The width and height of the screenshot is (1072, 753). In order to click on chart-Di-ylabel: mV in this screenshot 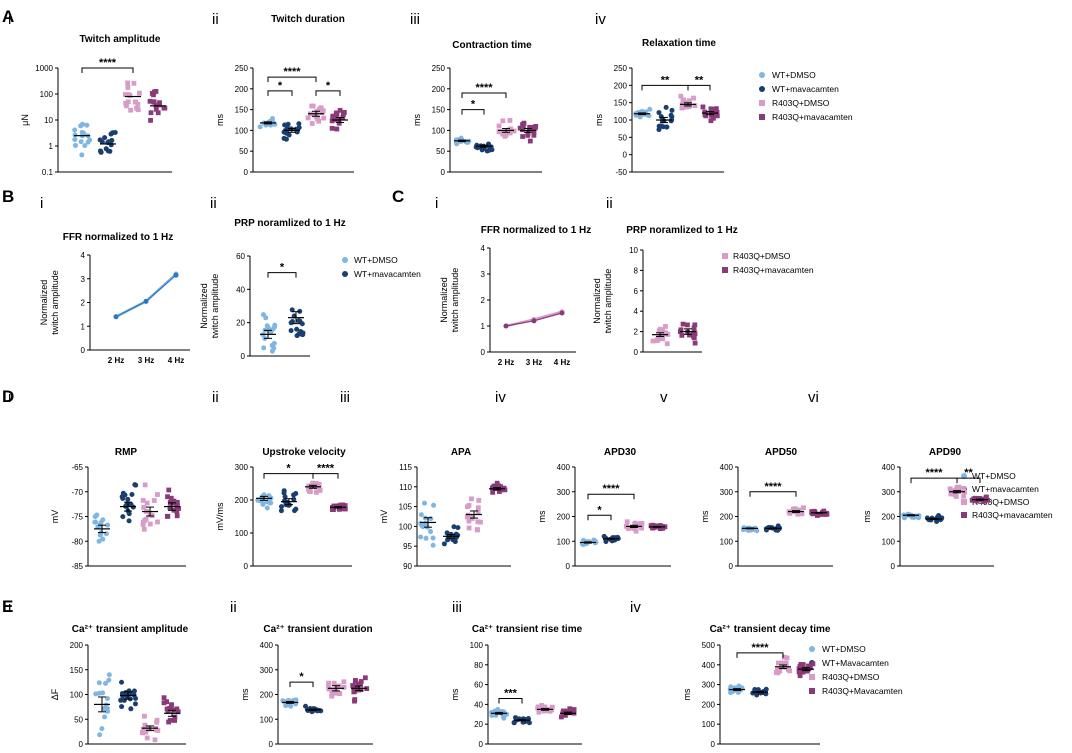, I will do `click(55, 517)`.